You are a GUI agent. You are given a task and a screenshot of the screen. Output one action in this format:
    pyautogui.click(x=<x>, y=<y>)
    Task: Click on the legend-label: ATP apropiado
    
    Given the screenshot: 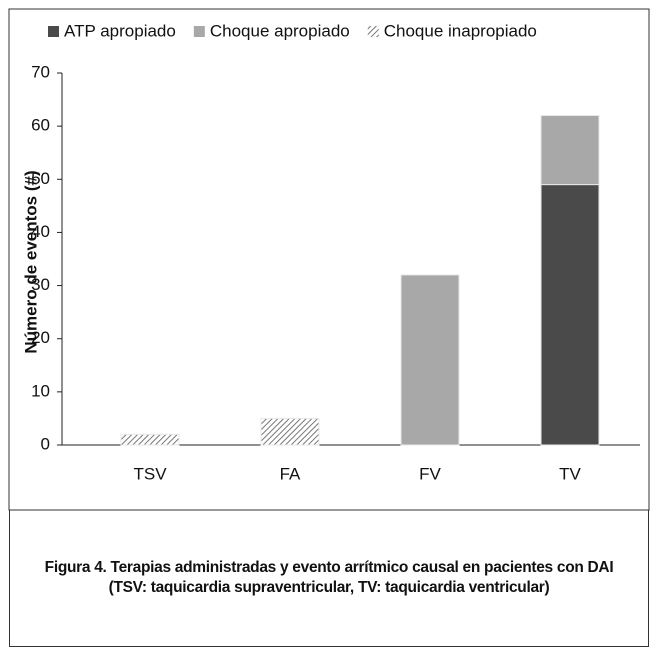 What is the action you would take?
    pyautogui.click(x=120, y=30)
    